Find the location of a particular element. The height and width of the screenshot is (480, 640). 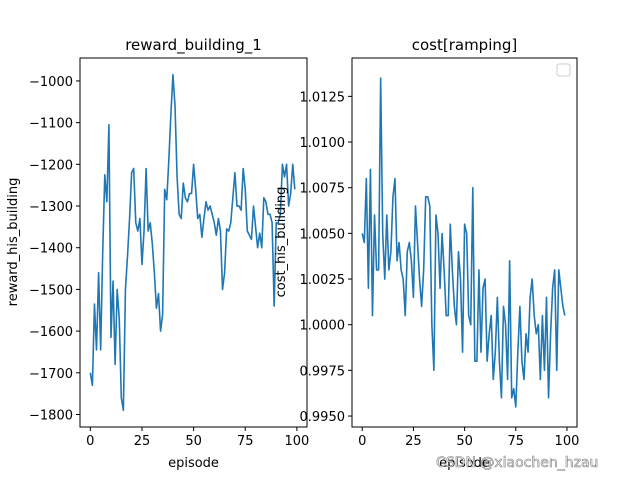

reward-y-tick-label: −1400 is located at coordinates (51, 249).